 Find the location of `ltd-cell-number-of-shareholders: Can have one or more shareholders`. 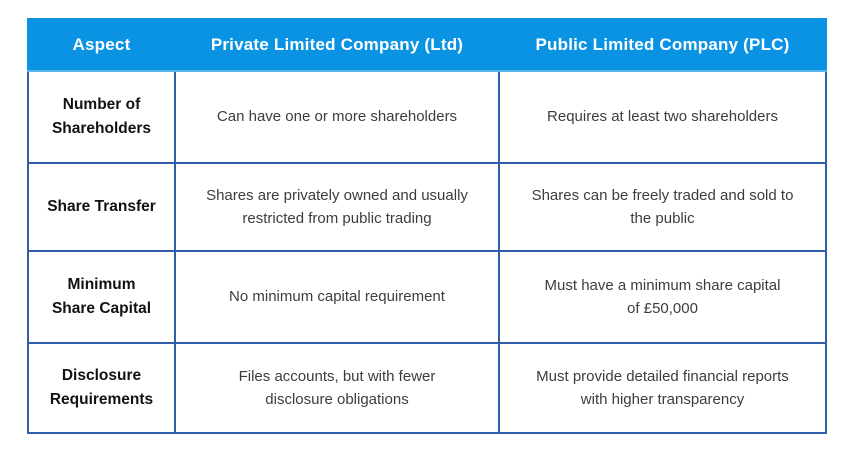

ltd-cell-number-of-shareholders: Can have one or more shareholders is located at coordinates (337, 117).